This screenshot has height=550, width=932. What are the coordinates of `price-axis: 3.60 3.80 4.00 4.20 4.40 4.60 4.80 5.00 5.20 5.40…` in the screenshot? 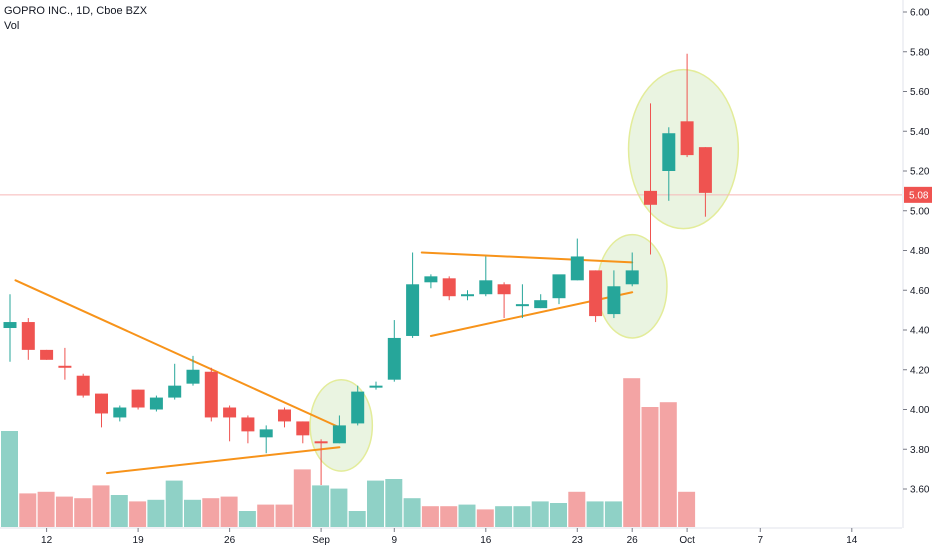 It's located at (916, 252).